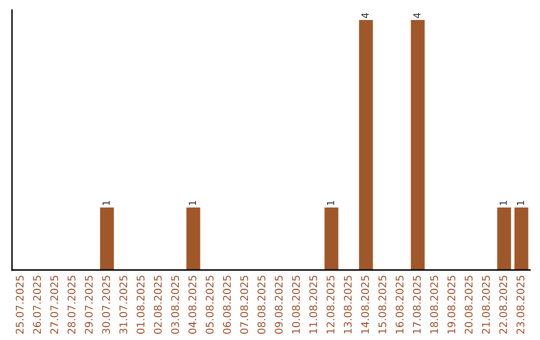 The height and width of the screenshot is (340, 540). I want to click on x-tick-label: 14.08.2025, so click(365, 305).